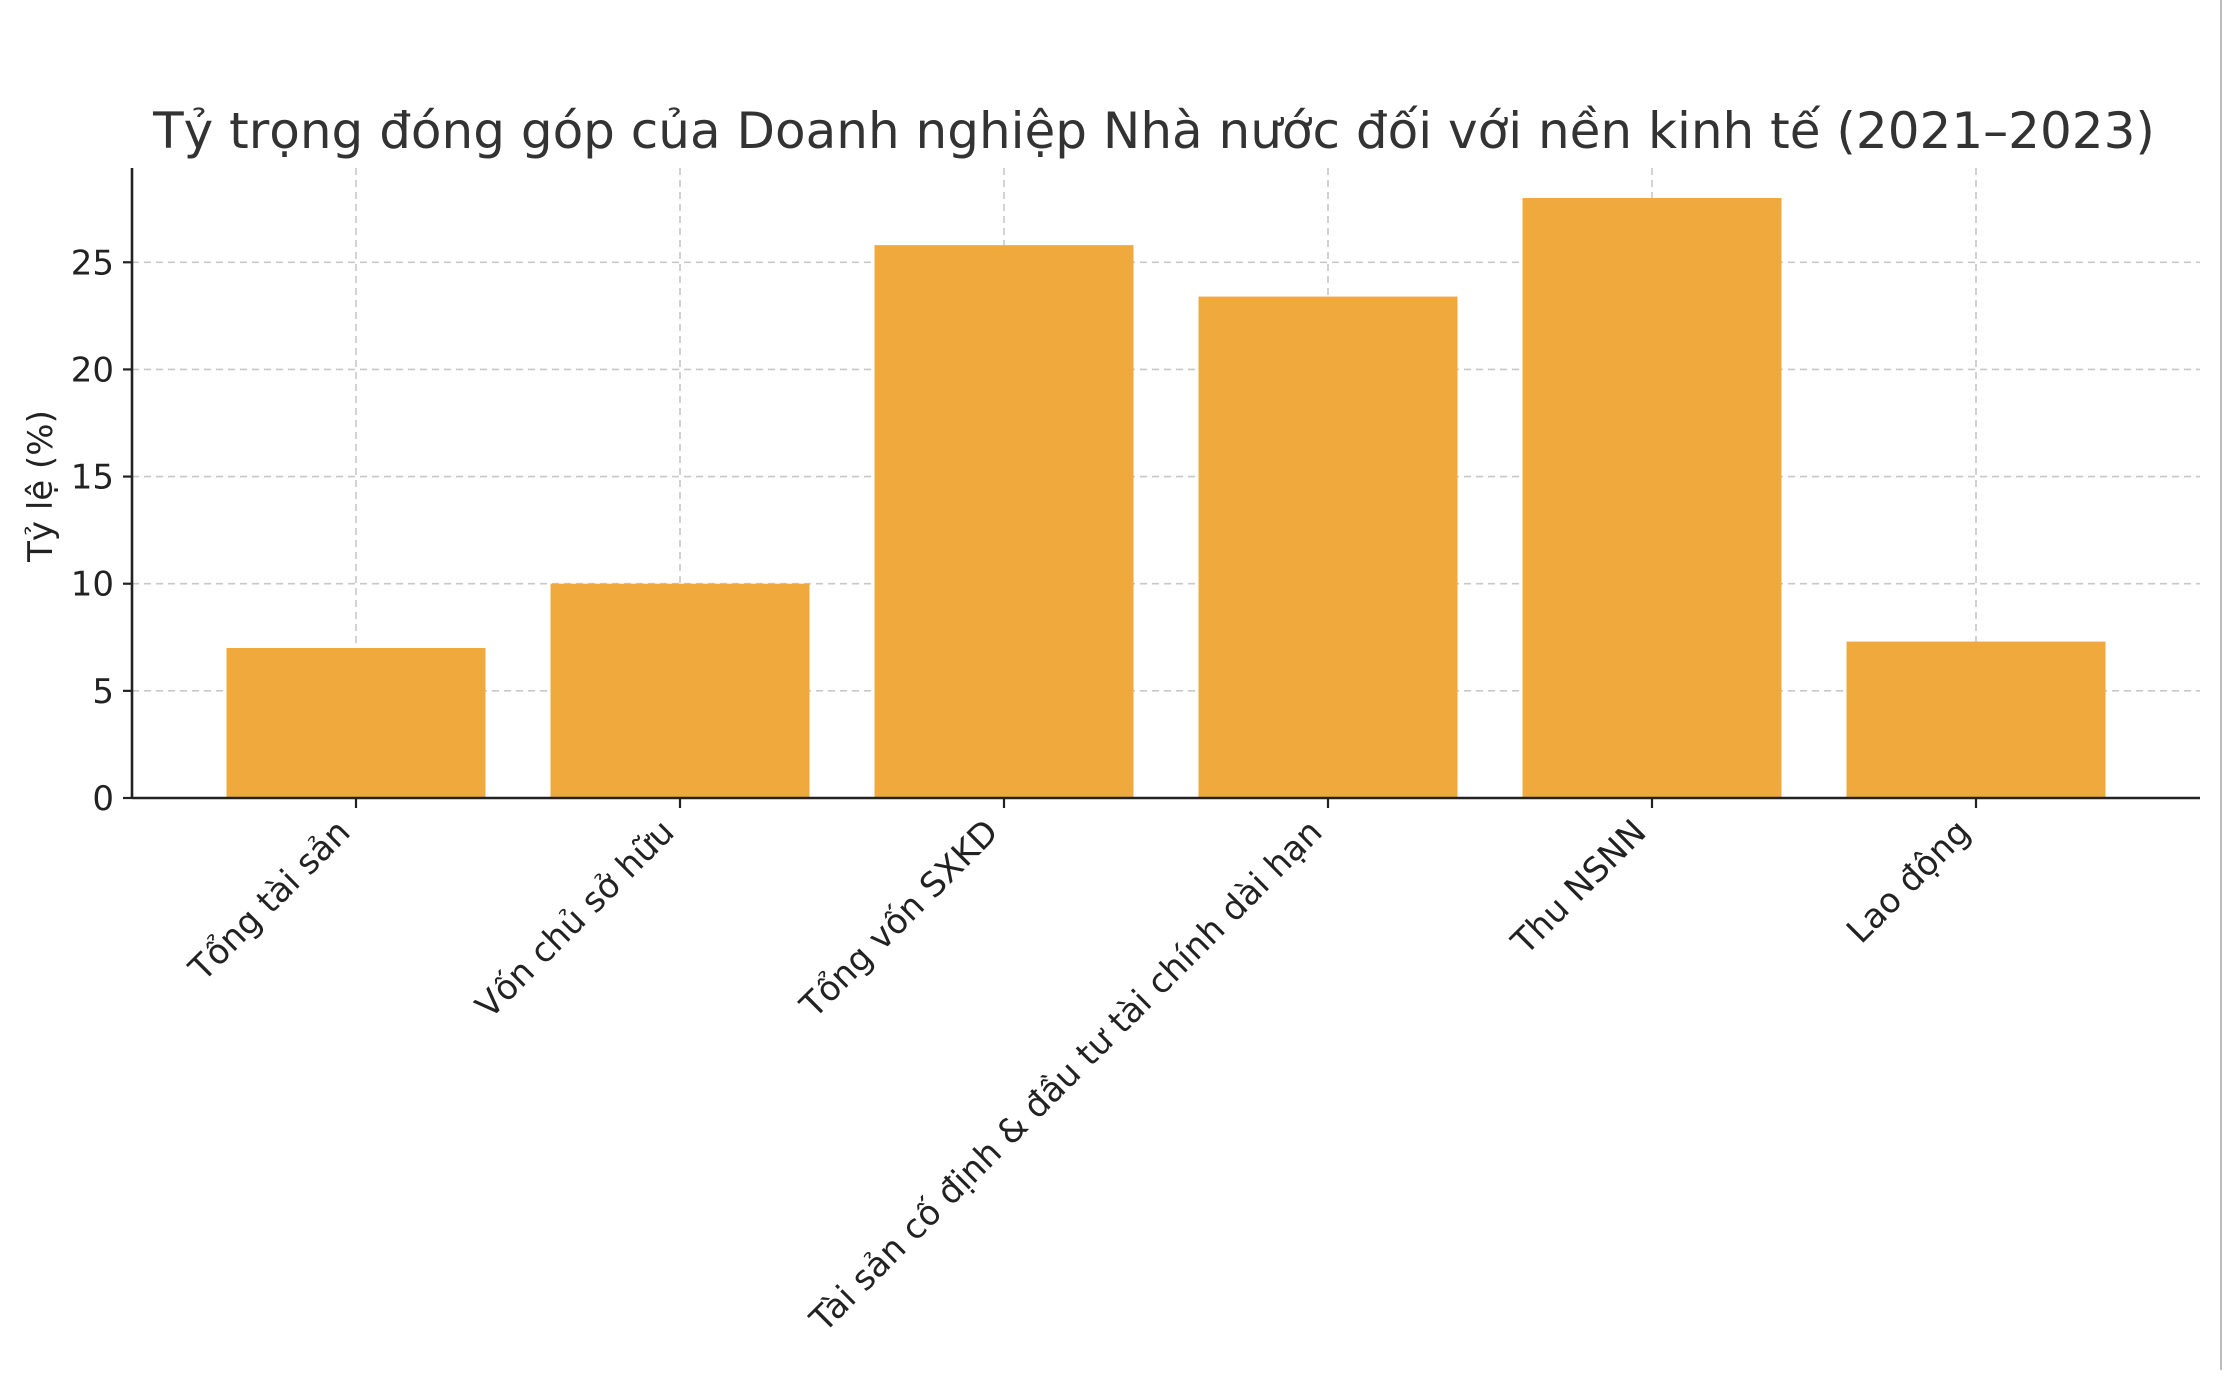  I want to click on y-tick-label: 0, so click(103, 799).